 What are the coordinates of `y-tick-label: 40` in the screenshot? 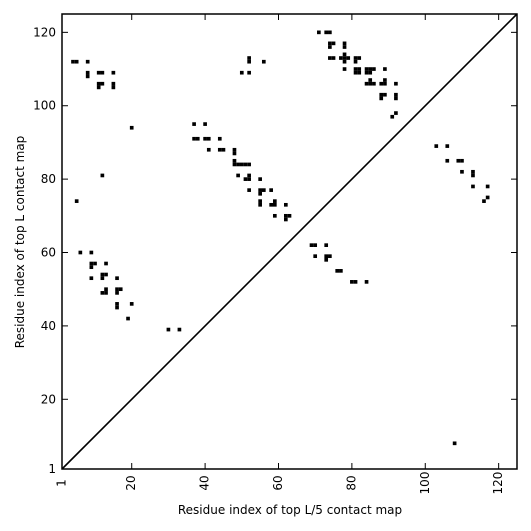 It's located at (48, 326).